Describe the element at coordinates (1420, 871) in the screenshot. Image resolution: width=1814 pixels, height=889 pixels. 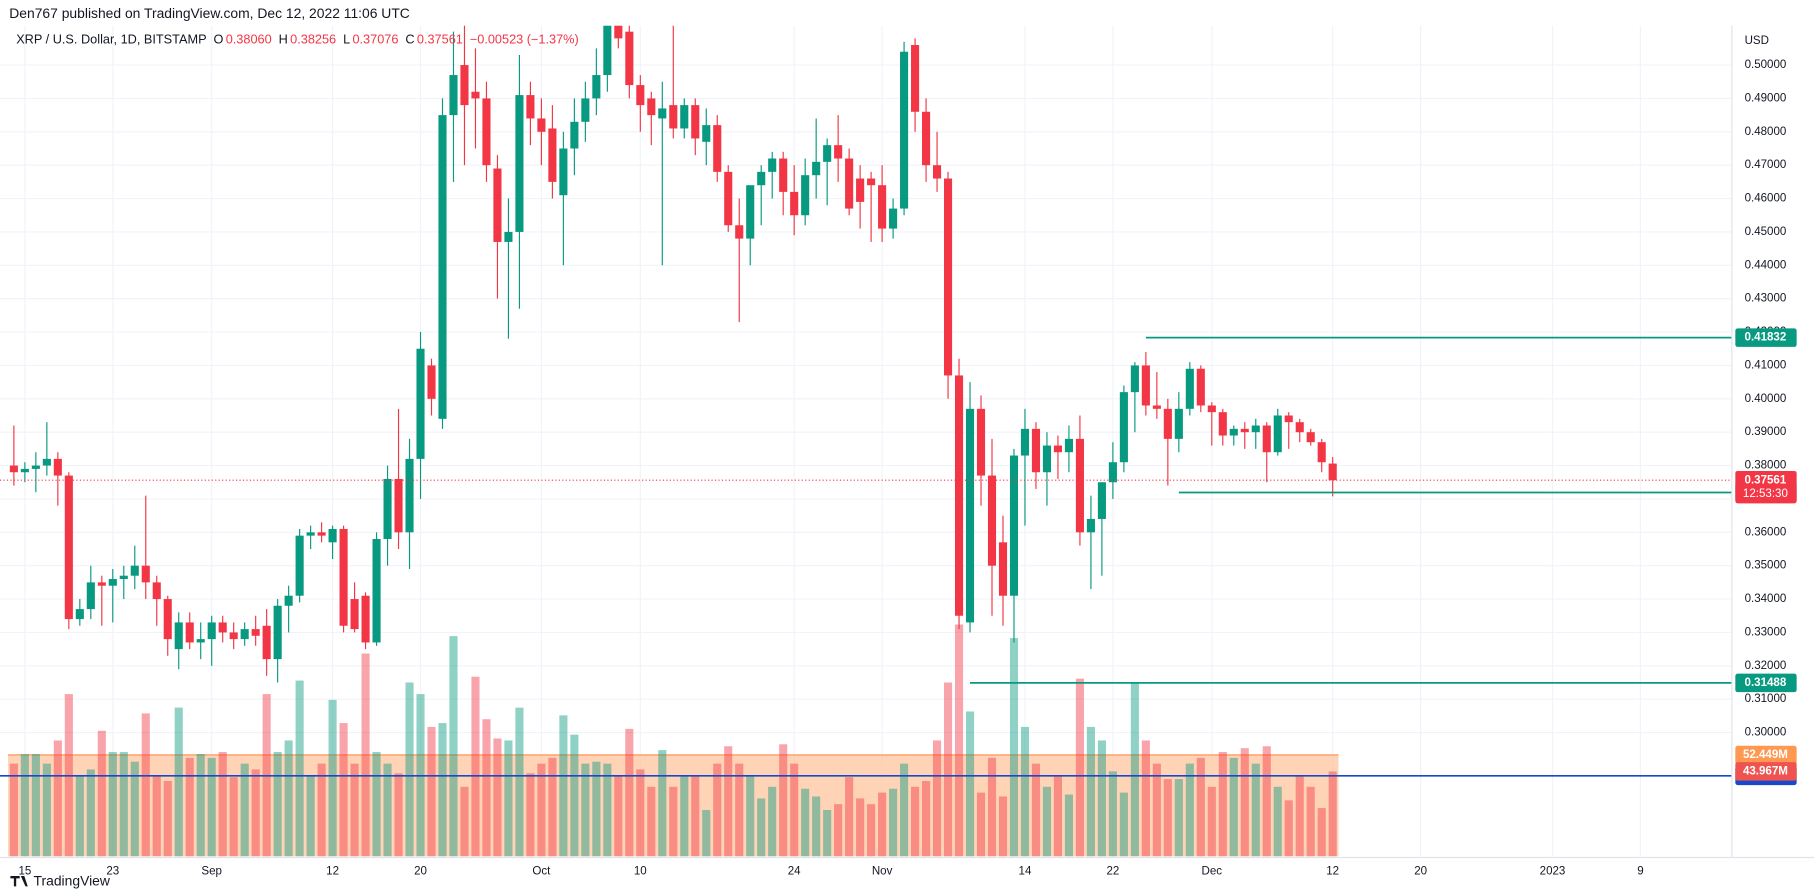
I see `x-tick-label: 20` at that location.